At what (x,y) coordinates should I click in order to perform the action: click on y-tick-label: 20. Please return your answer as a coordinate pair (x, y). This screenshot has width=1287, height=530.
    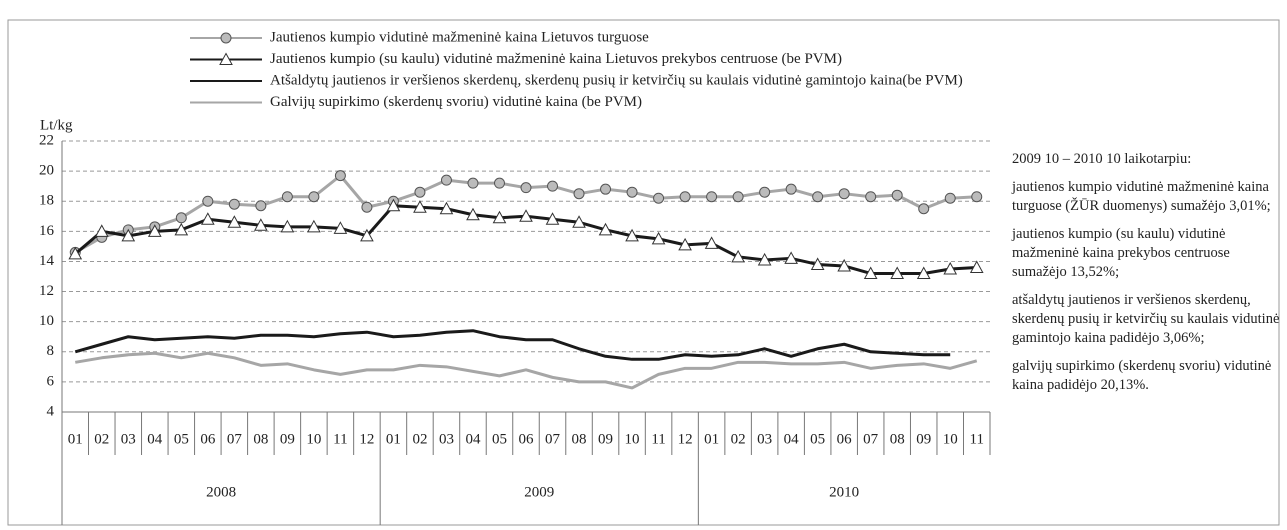
    Looking at the image, I should click on (46, 171).